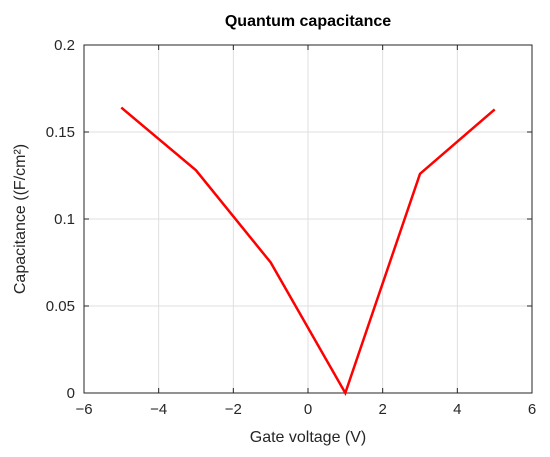 The image size is (550, 457). What do you see at coordinates (64, 45) in the screenshot?
I see `y-tick-label: 0.2` at bounding box center [64, 45].